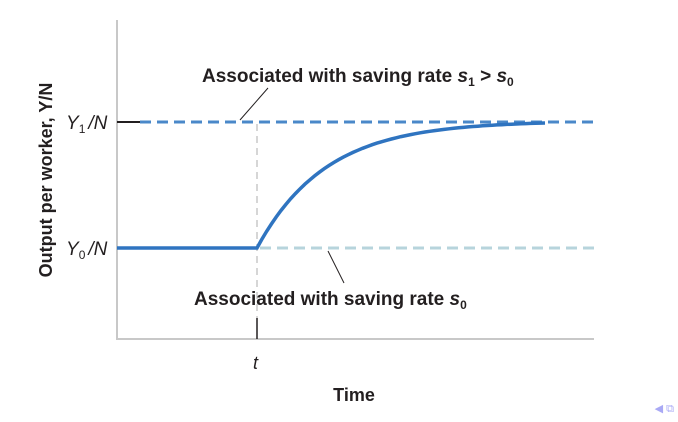 Image resolution: width=678 pixels, height=422 pixels. I want to click on window-icon: ⧉, so click(670, 409).